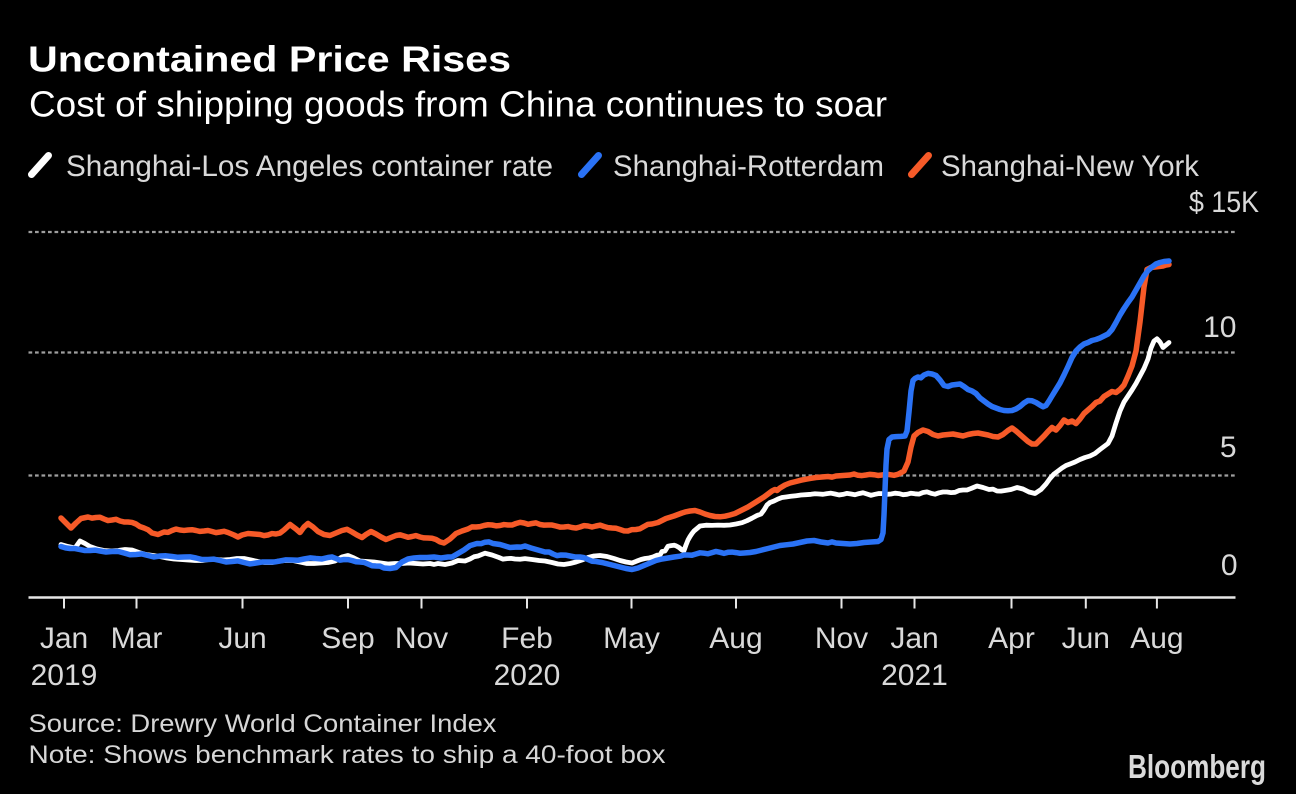 This screenshot has height=794, width=1296. I want to click on svg-text: 2020, so click(527, 675).